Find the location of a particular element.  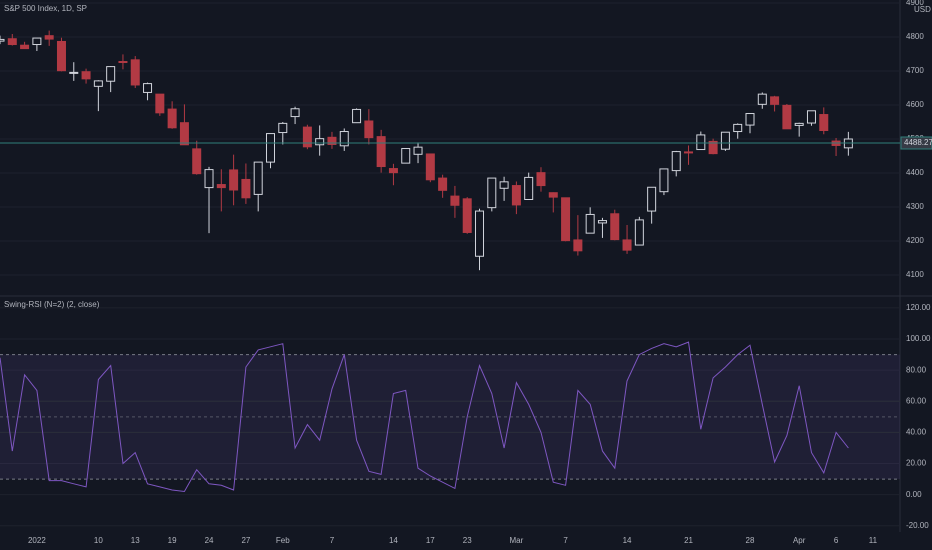

x-tick-label: 21 is located at coordinates (688, 540).